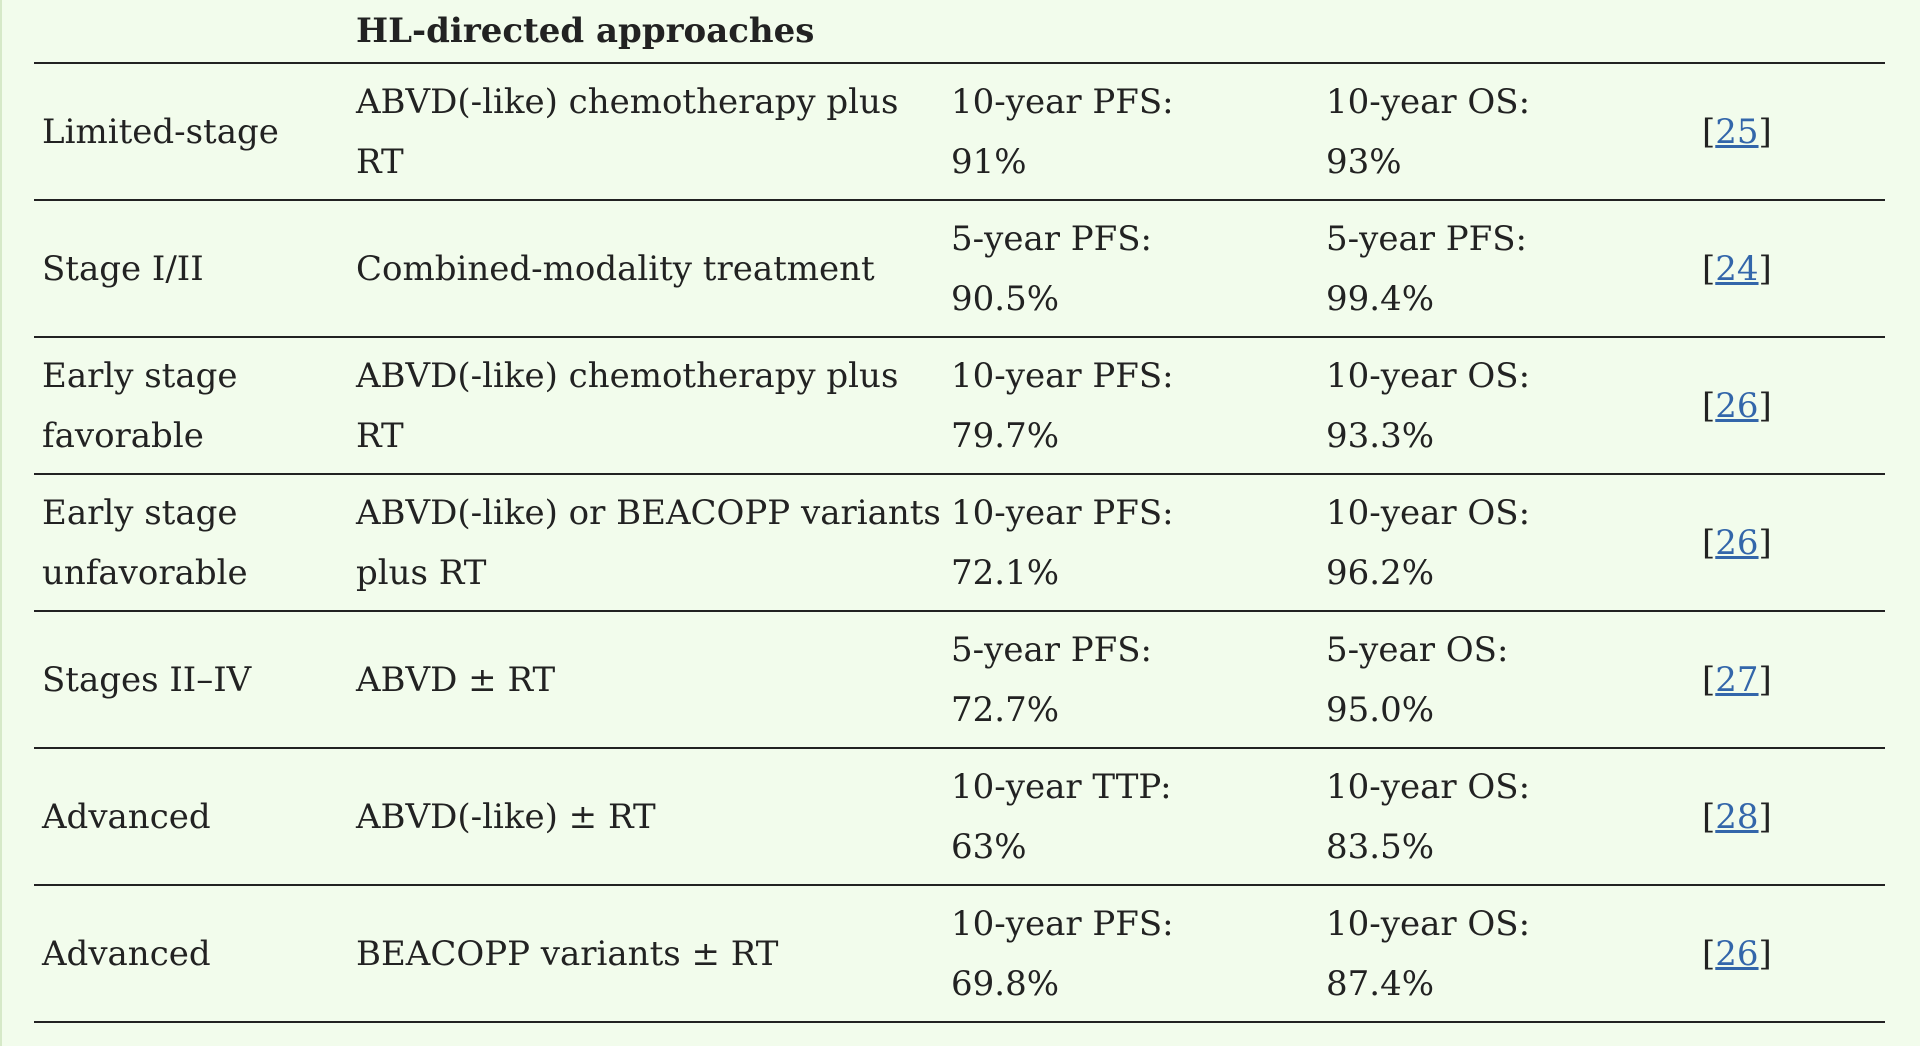 The height and width of the screenshot is (1046, 1920). Describe the element at coordinates (1130, 32) in the screenshot. I see `header-cell-metric1` at that location.